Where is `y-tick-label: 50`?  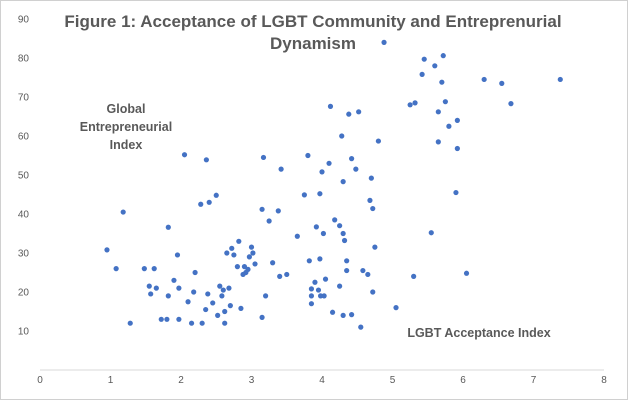 y-tick-label: 50 is located at coordinates (24, 176).